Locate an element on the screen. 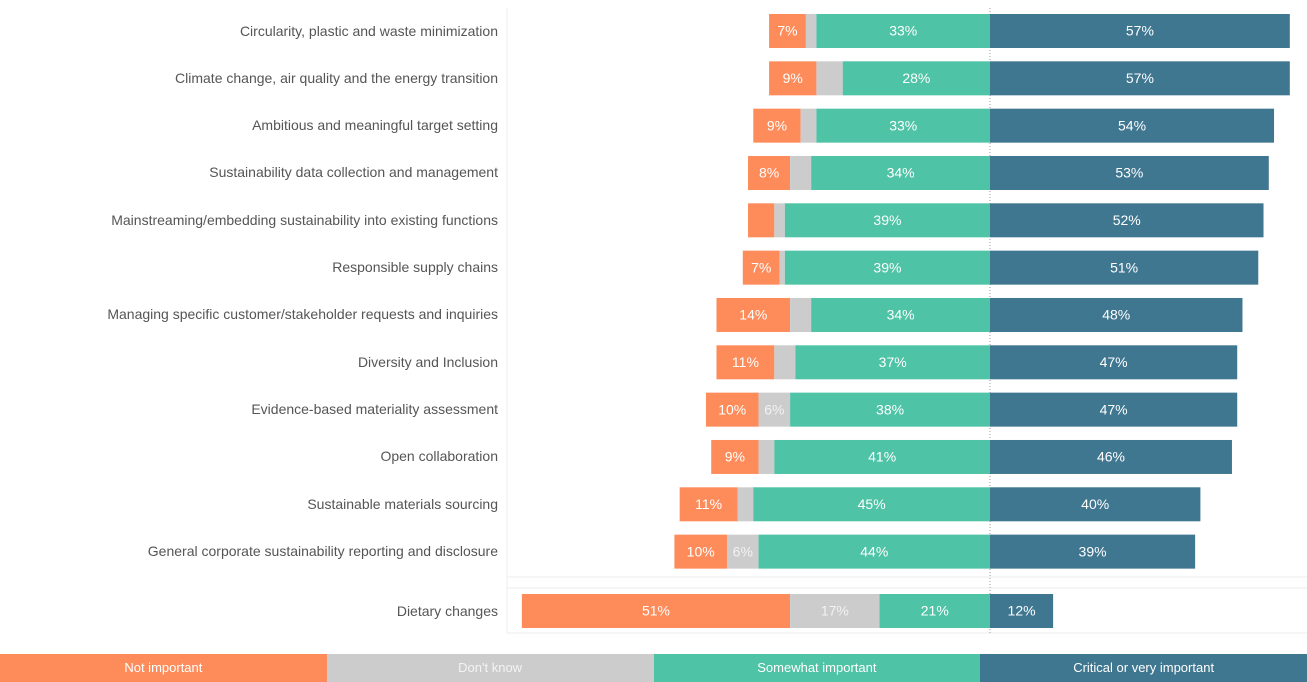 The image size is (1307, 682). value-label: 40% is located at coordinates (1095, 504).